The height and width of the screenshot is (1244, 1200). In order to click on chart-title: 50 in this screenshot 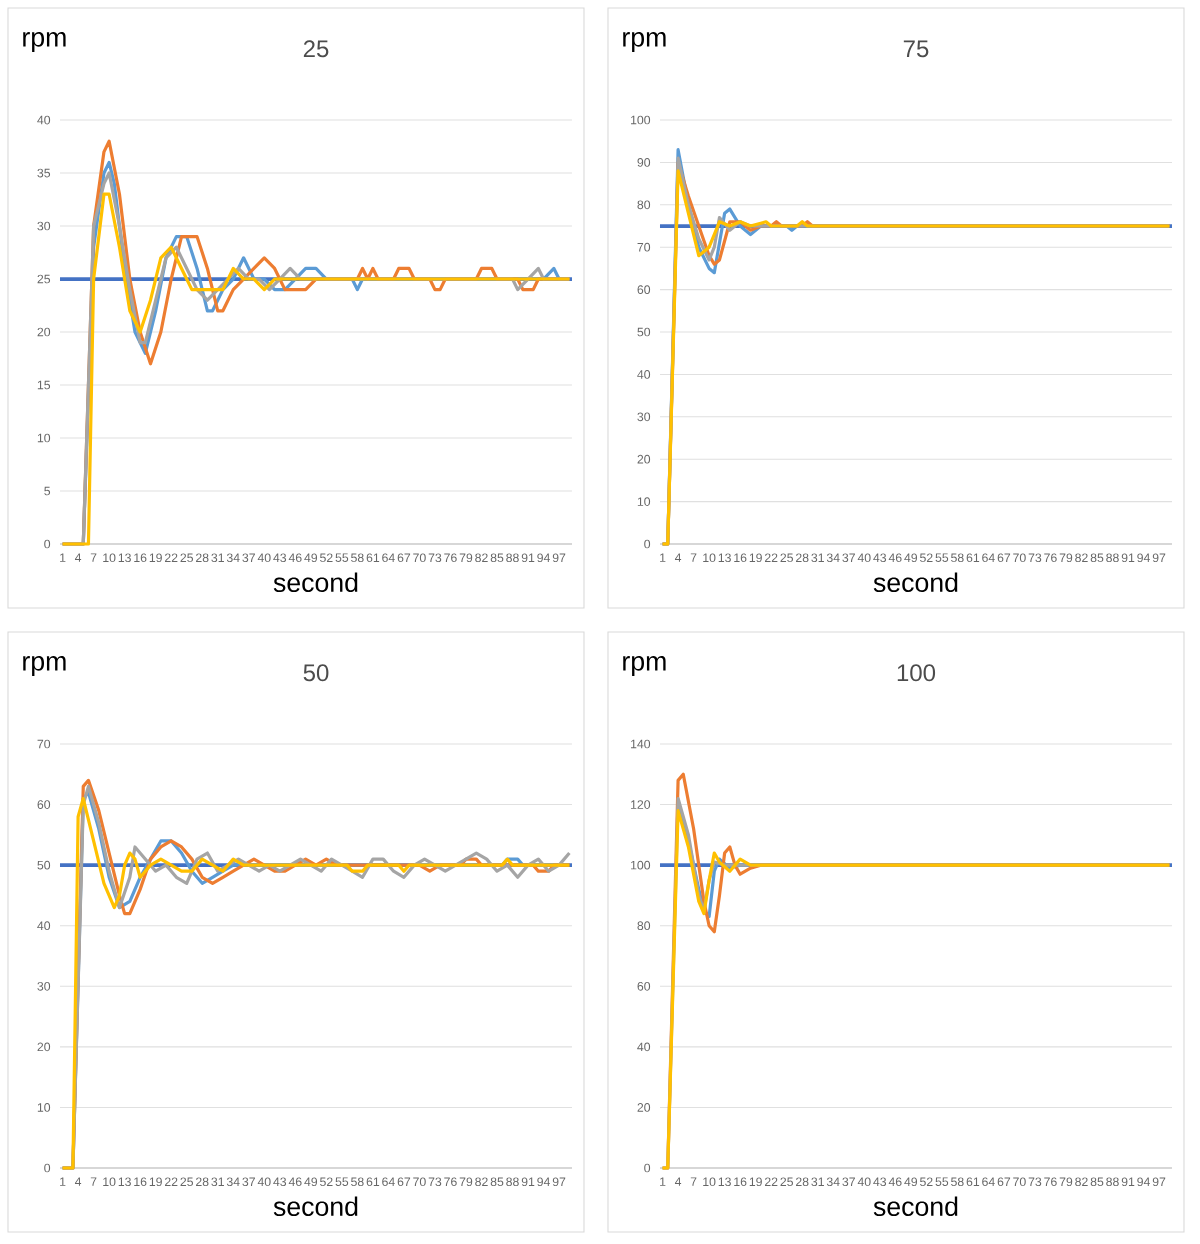, I will do `click(316, 673)`.